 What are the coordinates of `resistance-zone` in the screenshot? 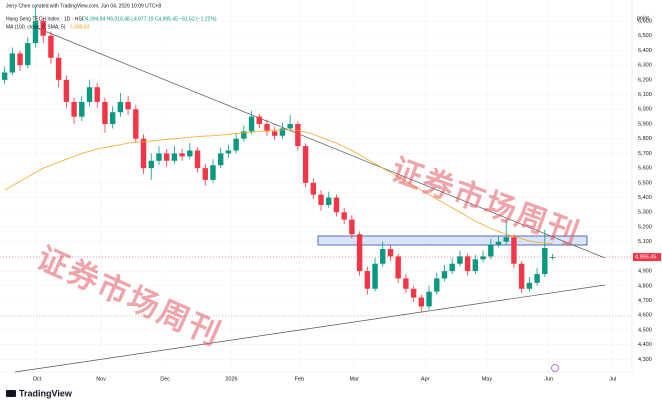 It's located at (452, 240).